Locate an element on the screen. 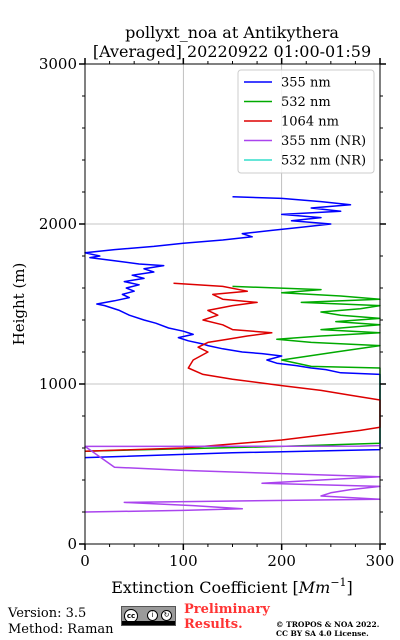  x-axis-label-exponent: −1 is located at coordinates (338, 582).